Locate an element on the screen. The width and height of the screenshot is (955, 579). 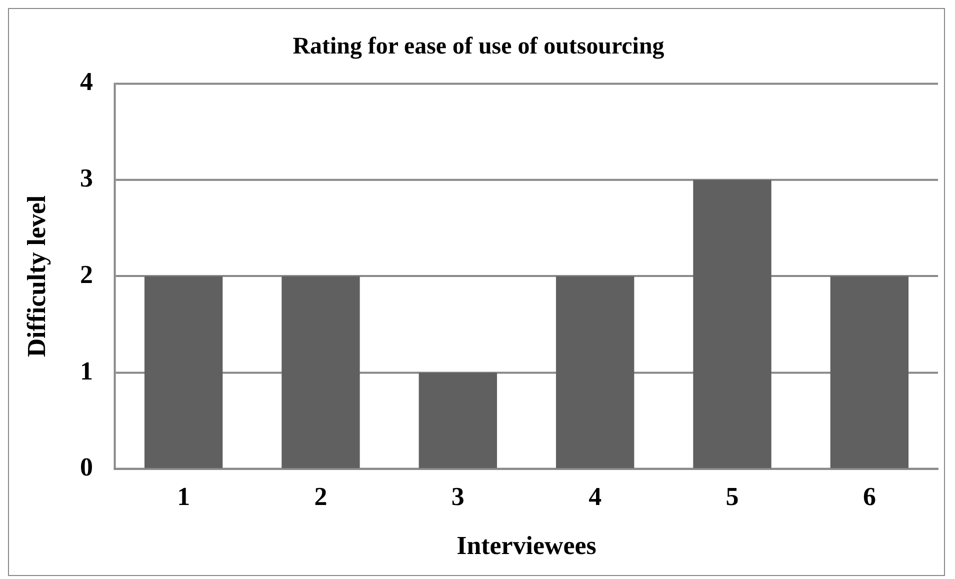
y-tick-label: 4 is located at coordinates (87, 81).